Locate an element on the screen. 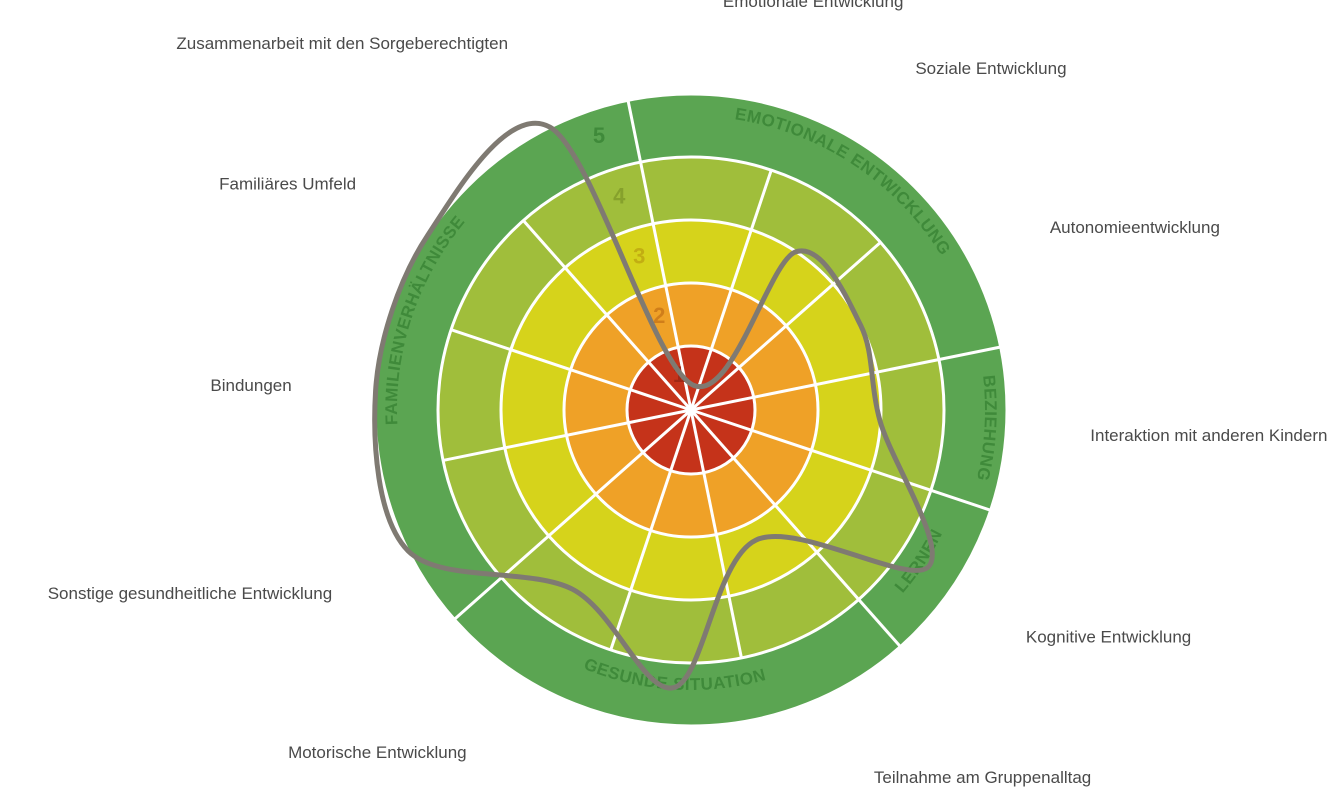 Image resolution: width=1332 pixels, height=803 pixels. axis-label: Bindungen is located at coordinates (250, 385).